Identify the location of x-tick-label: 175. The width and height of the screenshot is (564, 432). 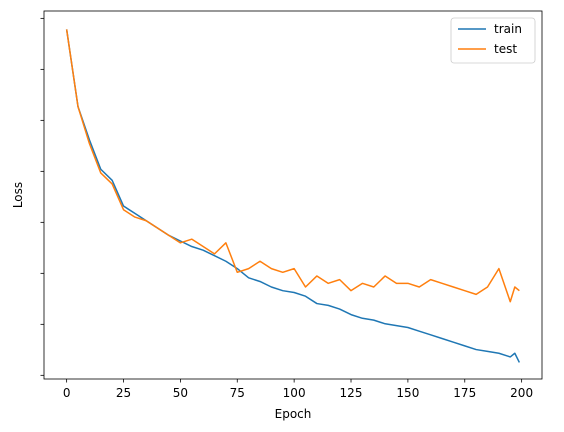
(464, 393).